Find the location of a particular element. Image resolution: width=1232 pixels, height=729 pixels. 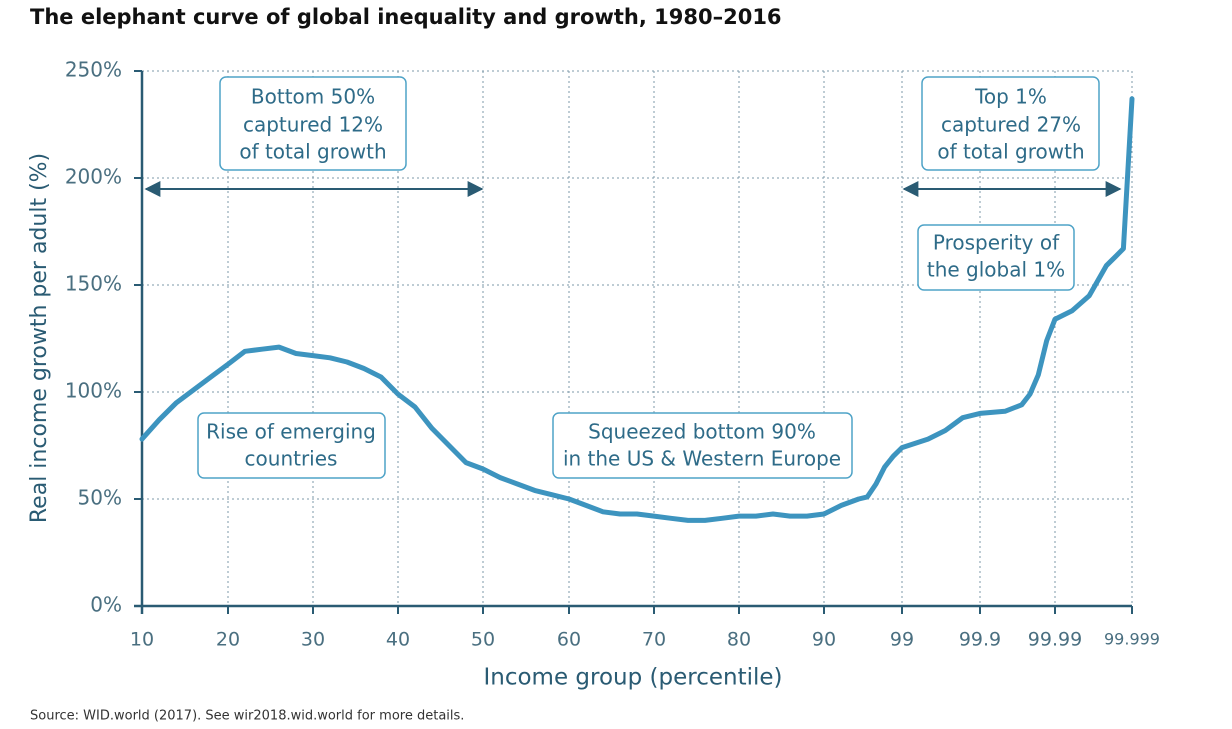

annotation-text: Bottom 50% is located at coordinates (313, 97).